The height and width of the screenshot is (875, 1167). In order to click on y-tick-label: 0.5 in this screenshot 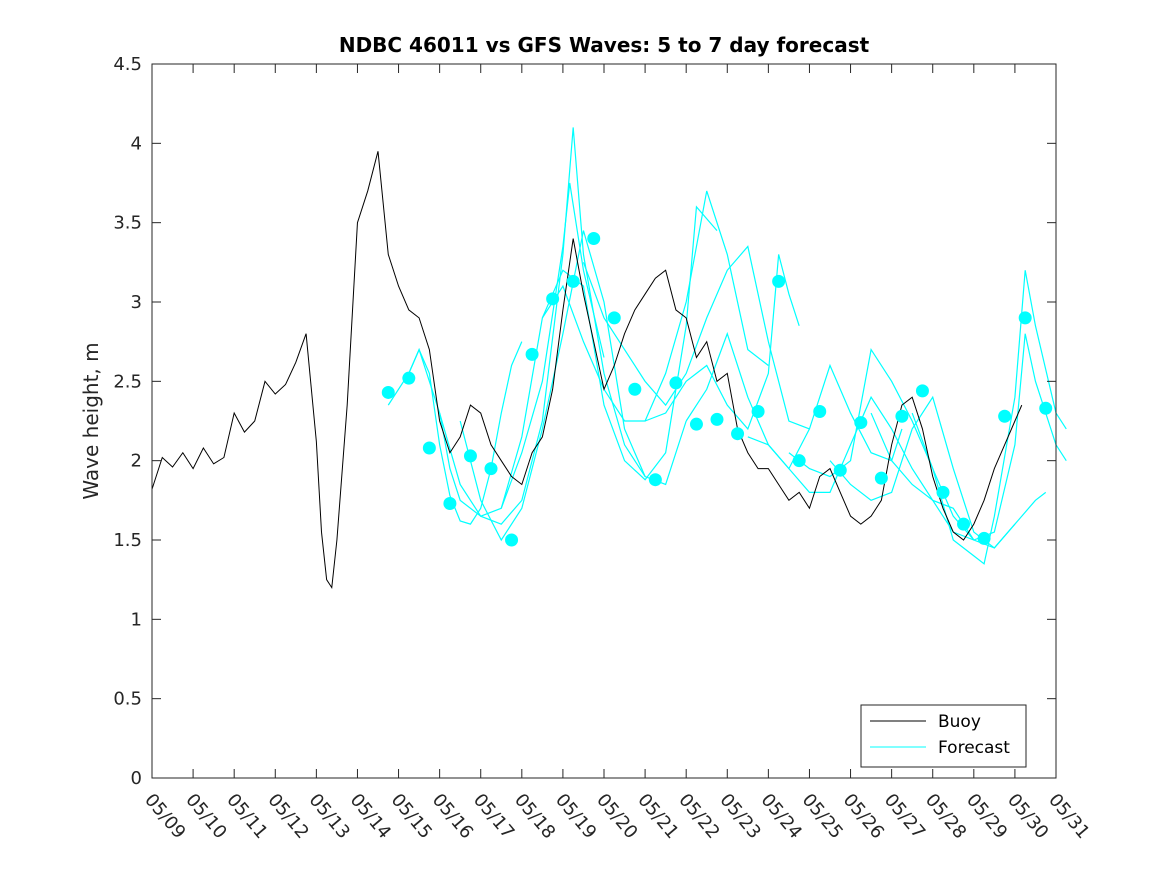, I will do `click(127, 699)`.